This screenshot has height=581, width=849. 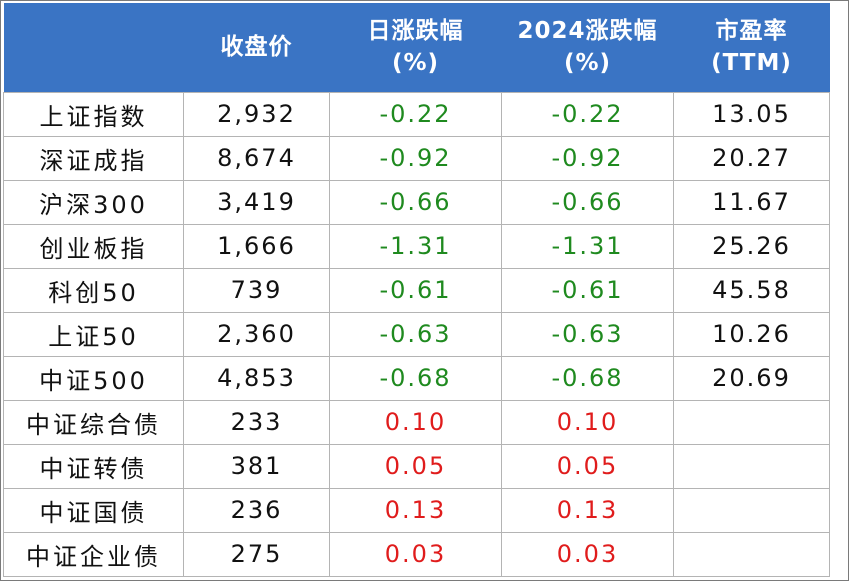 What do you see at coordinates (256, 158) in the screenshot?
I see `close-value: 8,674` at bounding box center [256, 158].